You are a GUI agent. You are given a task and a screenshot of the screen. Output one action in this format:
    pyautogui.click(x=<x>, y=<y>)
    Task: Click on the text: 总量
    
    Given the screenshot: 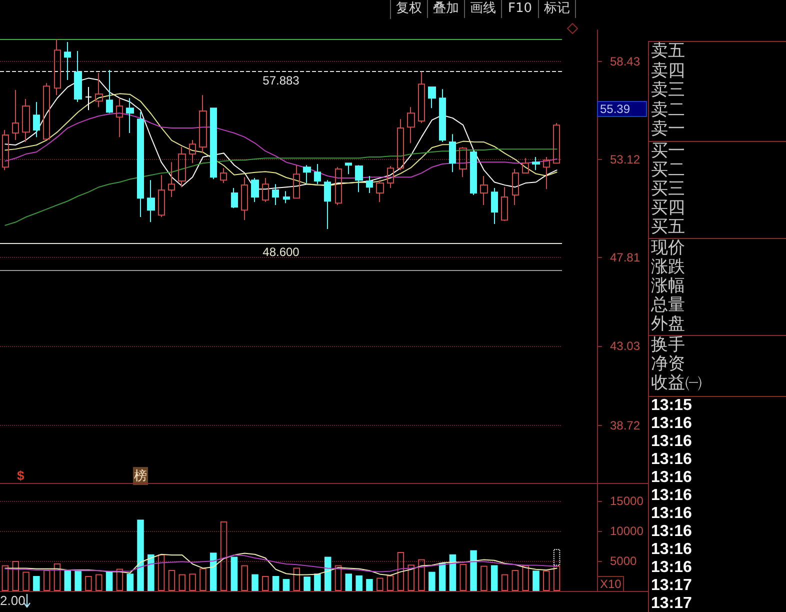 What is the action you would take?
    pyautogui.click(x=668, y=305)
    